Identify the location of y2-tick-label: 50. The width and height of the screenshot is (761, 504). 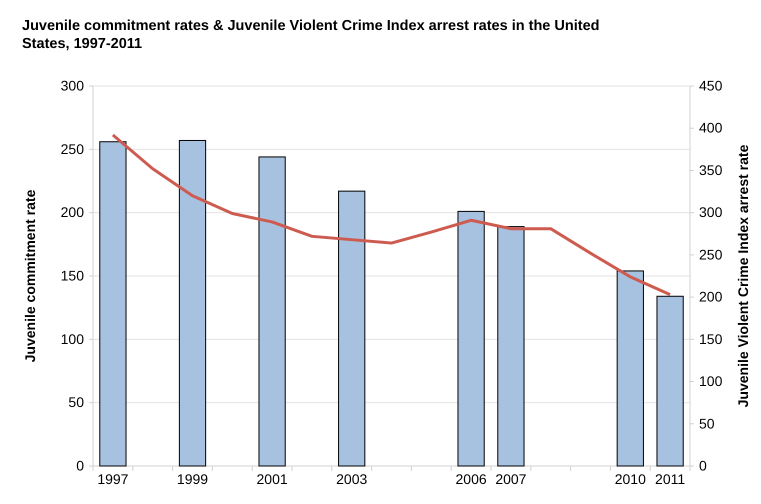
(707, 423).